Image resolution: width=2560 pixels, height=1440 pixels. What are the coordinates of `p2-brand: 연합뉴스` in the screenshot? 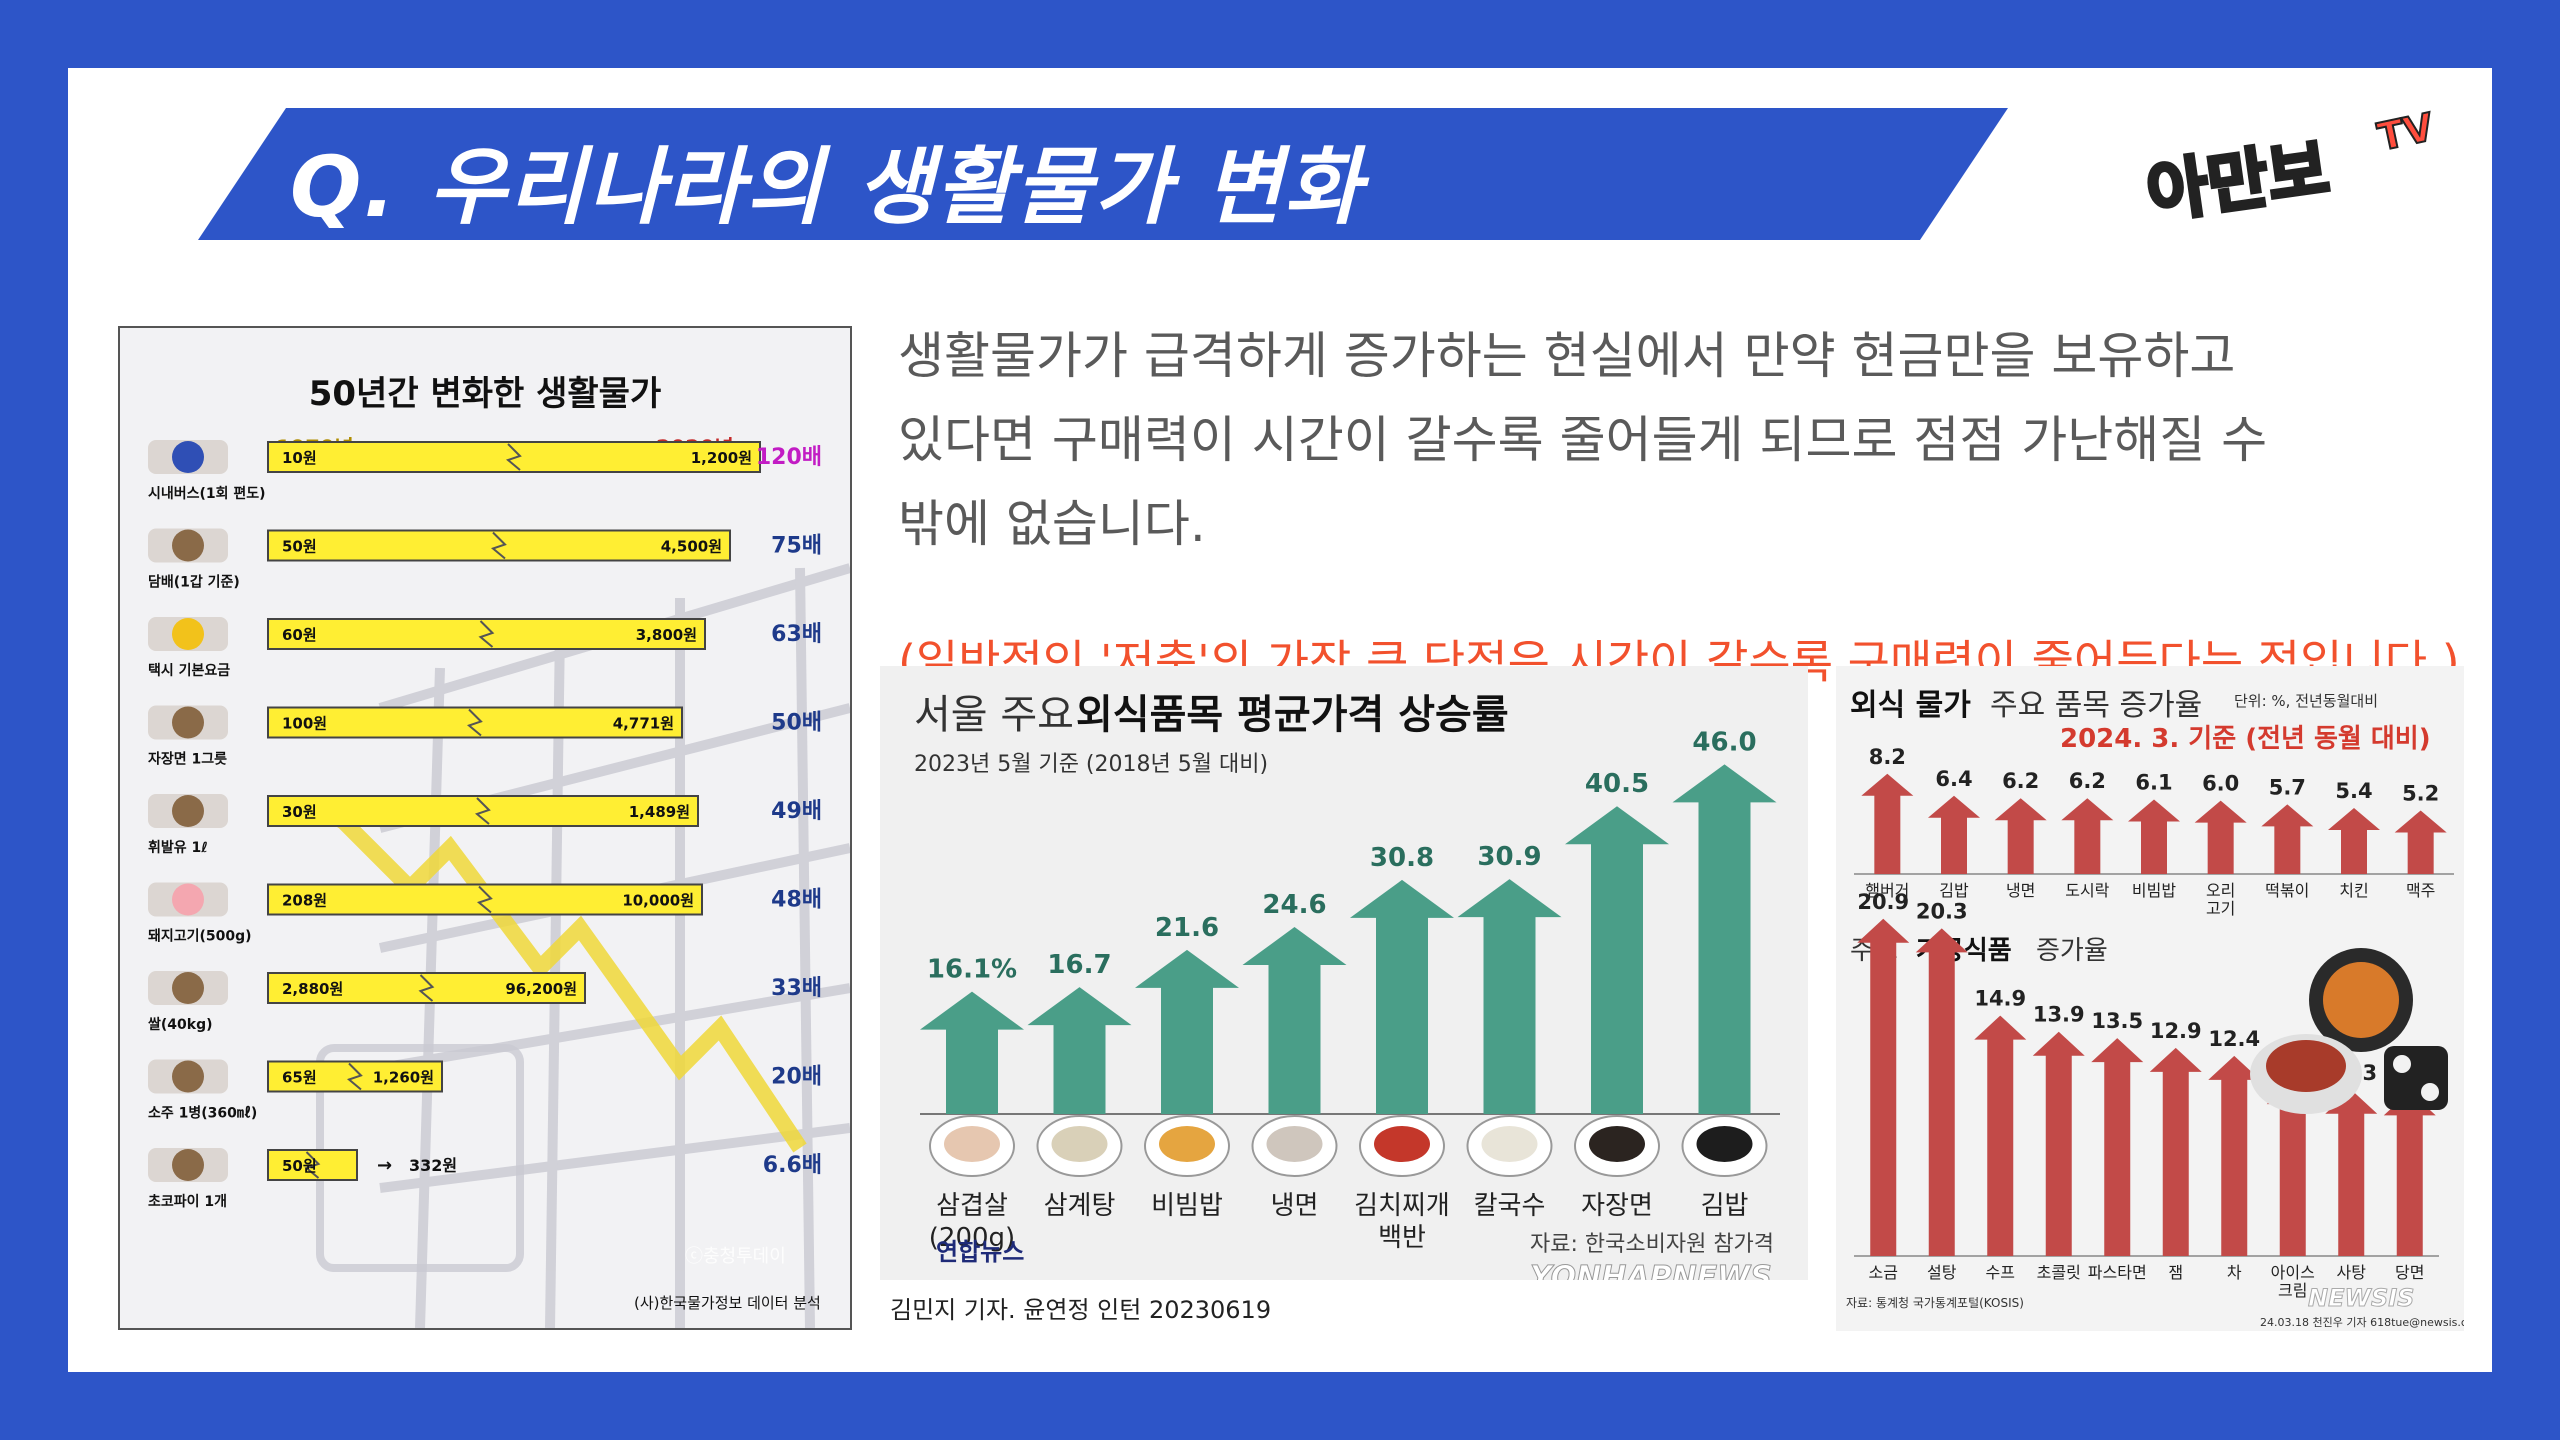 It's located at (980, 1252).